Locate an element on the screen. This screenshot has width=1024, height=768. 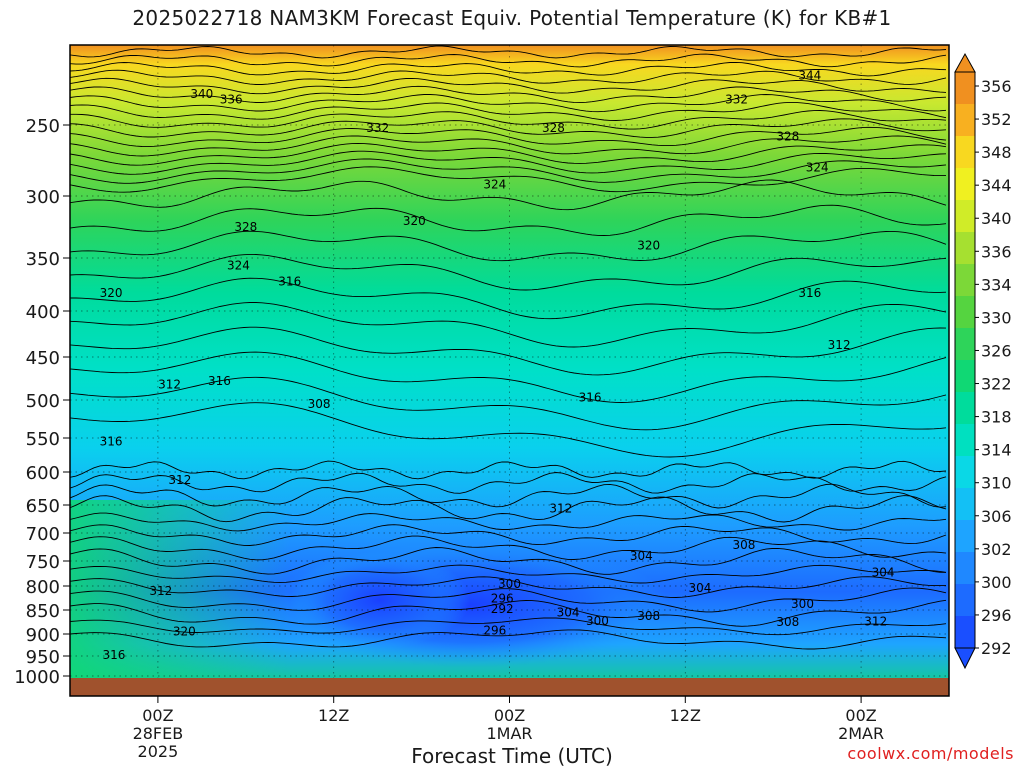
colorbar-label: 314 is located at coordinates (996, 450).